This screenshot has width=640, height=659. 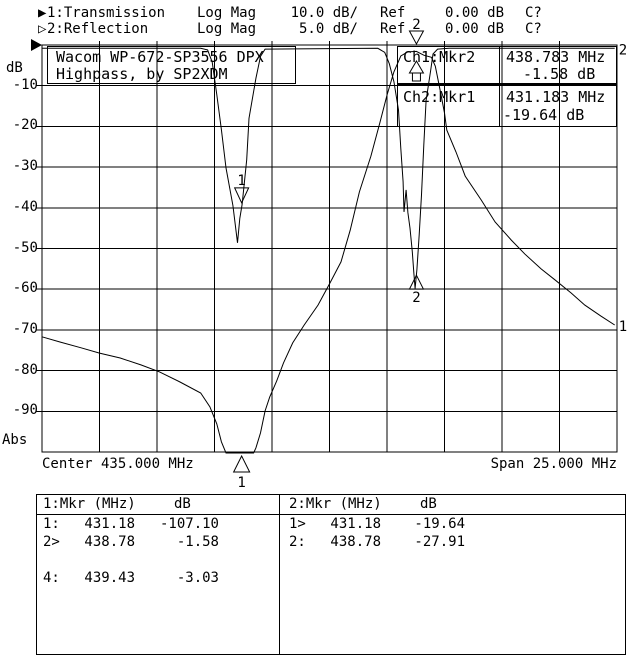 I want to click on marker-select: 2:, so click(x=297, y=542).